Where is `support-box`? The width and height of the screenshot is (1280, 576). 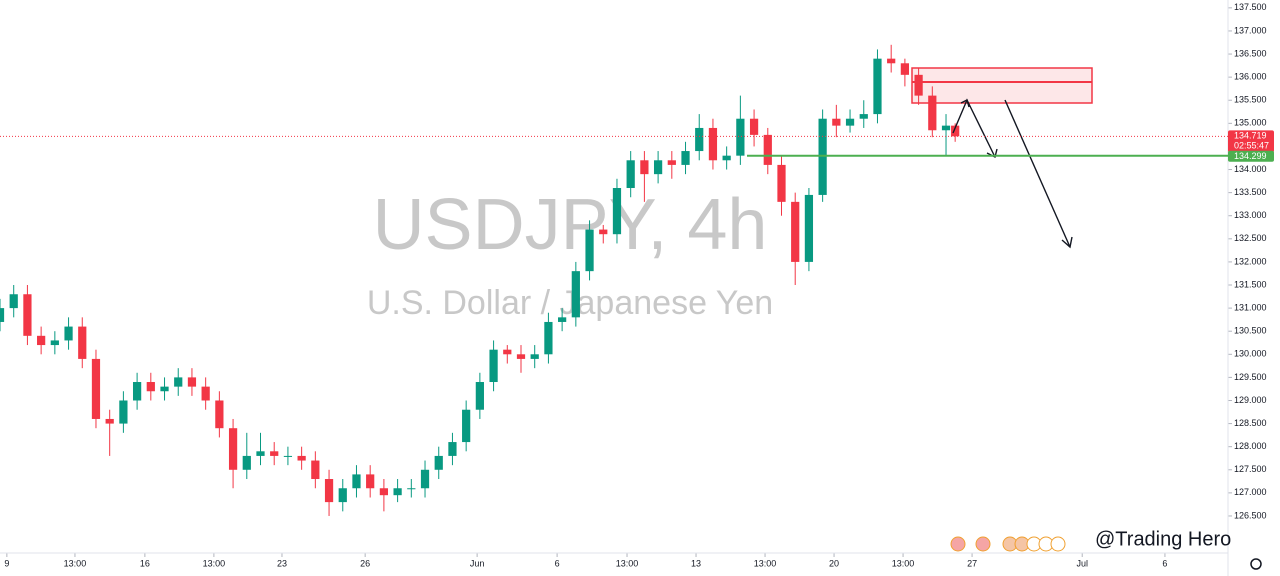
support-box is located at coordinates (1251, 156).